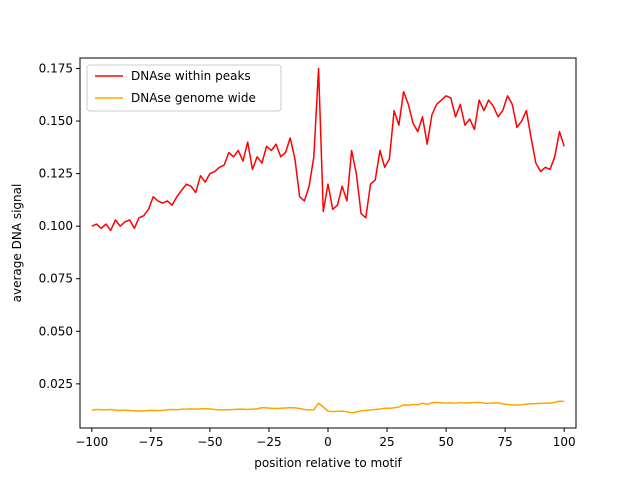 This screenshot has height=480, width=640. Describe the element at coordinates (56, 279) in the screenshot. I see `y-tick-label: 0.075` at that location.